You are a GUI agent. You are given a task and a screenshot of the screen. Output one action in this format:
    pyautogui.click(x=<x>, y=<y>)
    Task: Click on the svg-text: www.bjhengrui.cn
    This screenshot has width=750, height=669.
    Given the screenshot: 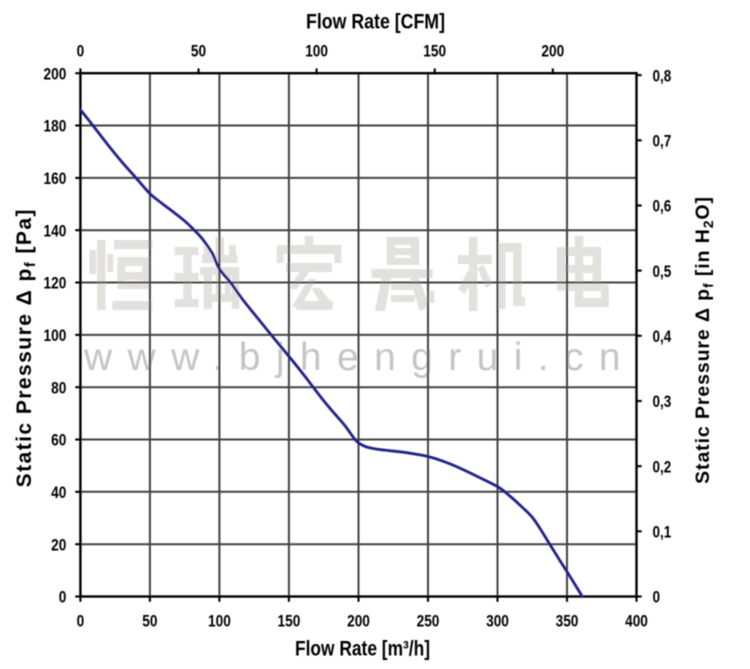 What is the action you would take?
    pyautogui.click(x=359, y=357)
    